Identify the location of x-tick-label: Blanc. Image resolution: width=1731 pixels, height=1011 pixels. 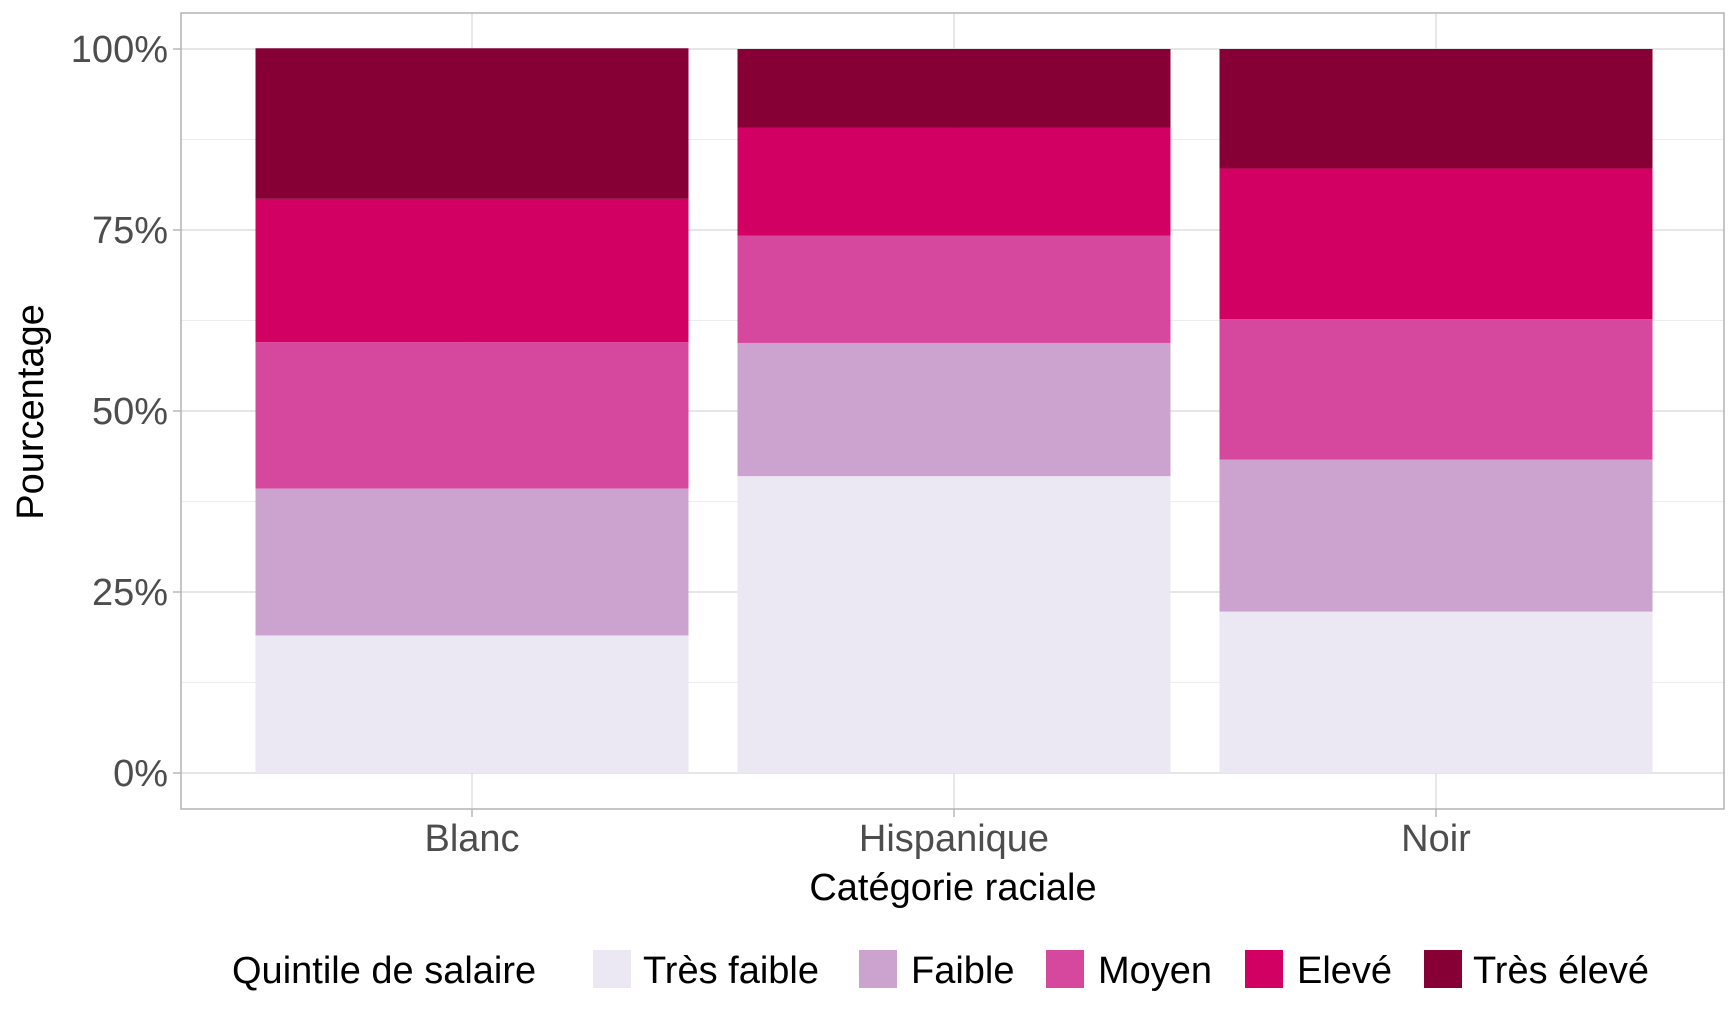
(471, 839).